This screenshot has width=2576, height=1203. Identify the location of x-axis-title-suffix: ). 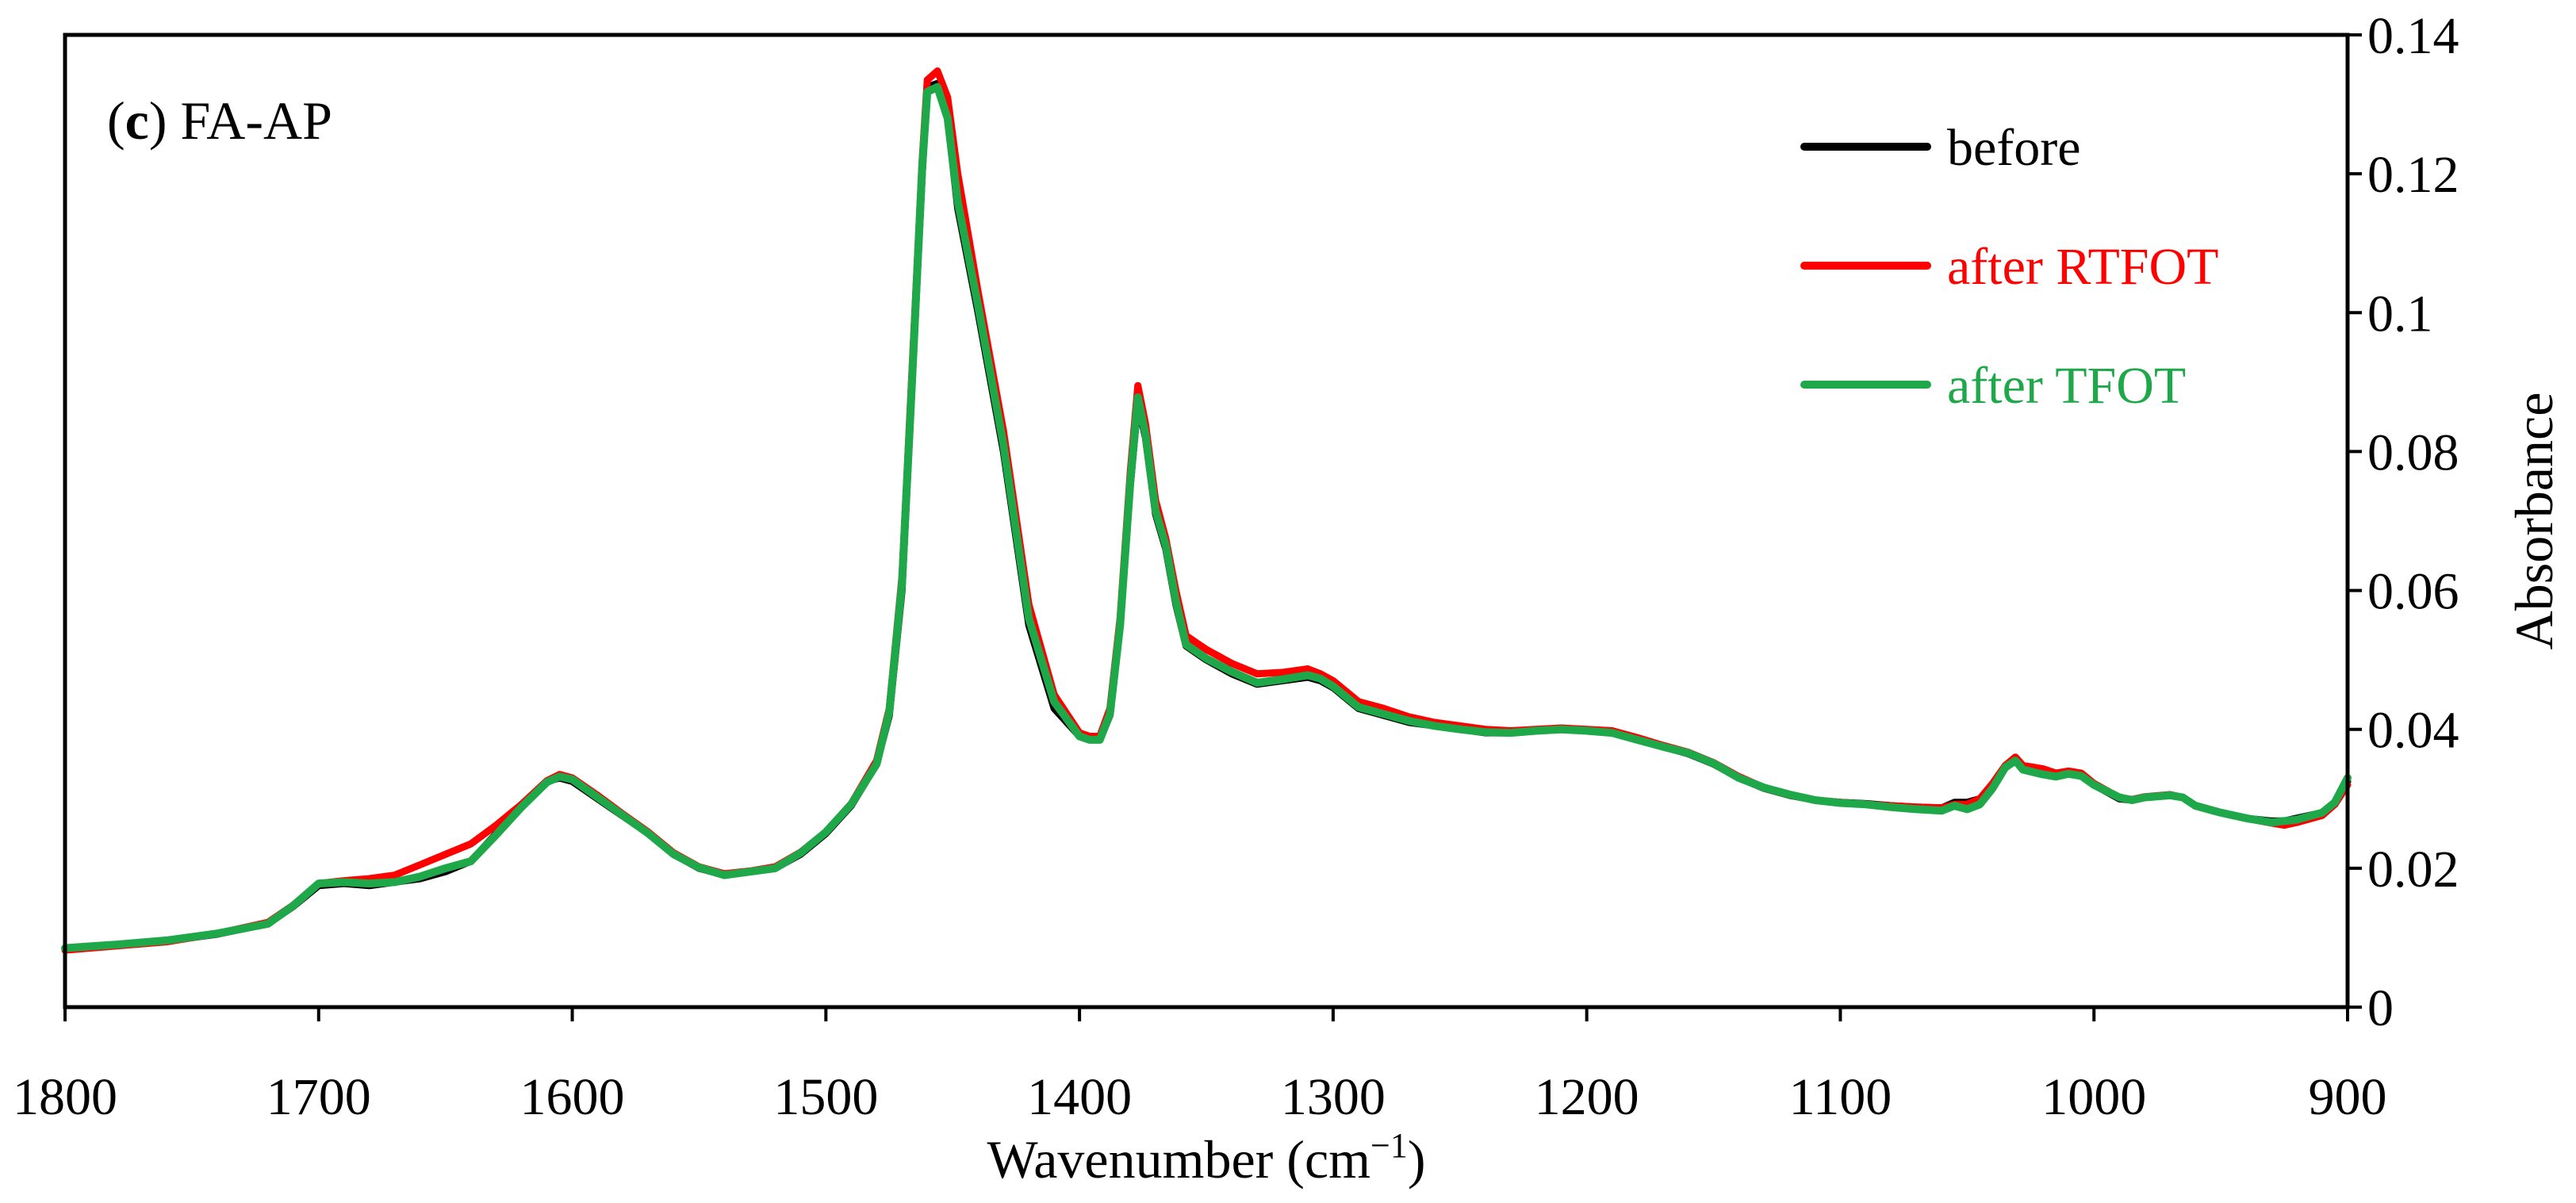
(1417, 1159).